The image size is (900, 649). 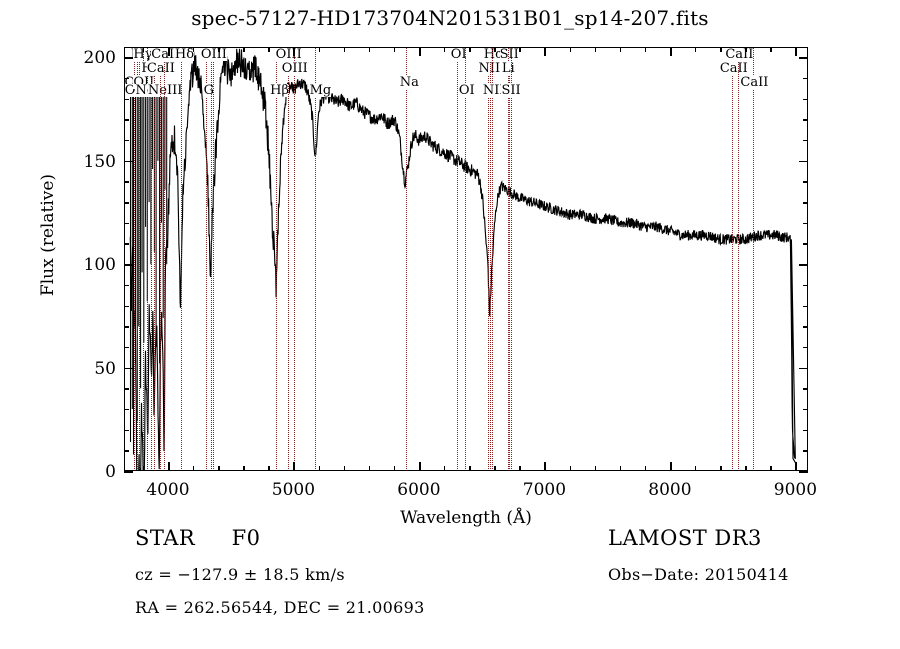 What do you see at coordinates (280, 90) in the screenshot?
I see `spectral-line-label: Hβ` at bounding box center [280, 90].